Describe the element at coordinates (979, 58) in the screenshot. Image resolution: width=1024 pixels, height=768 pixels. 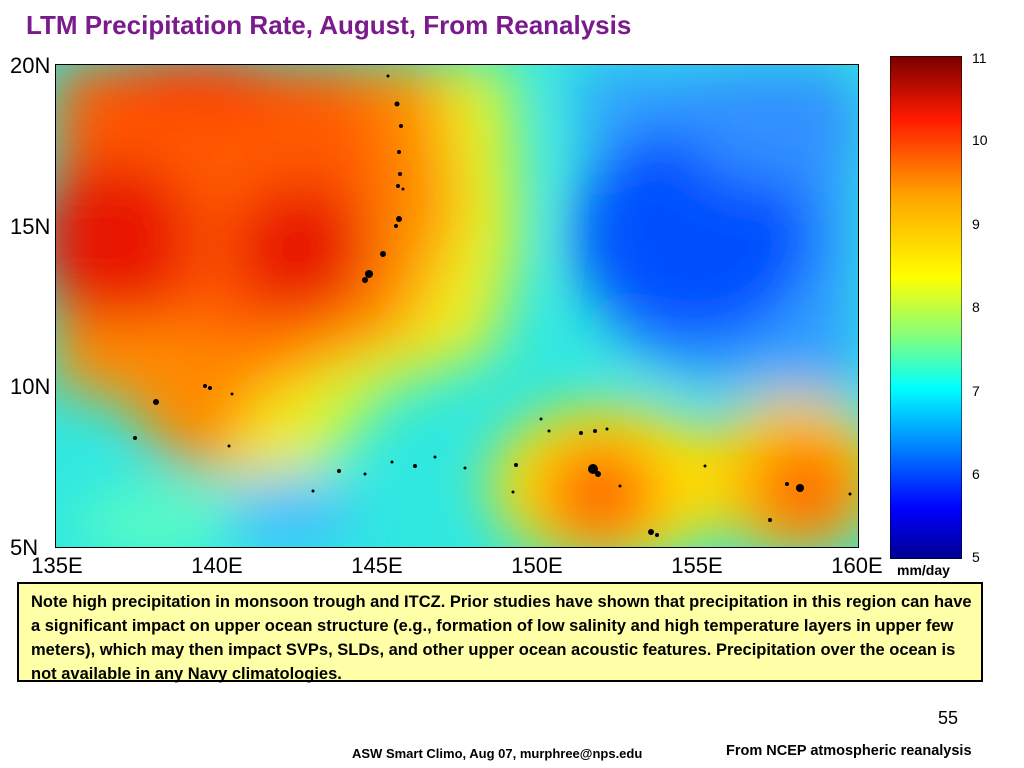
I see `colorbar-tick-11: 11` at that location.